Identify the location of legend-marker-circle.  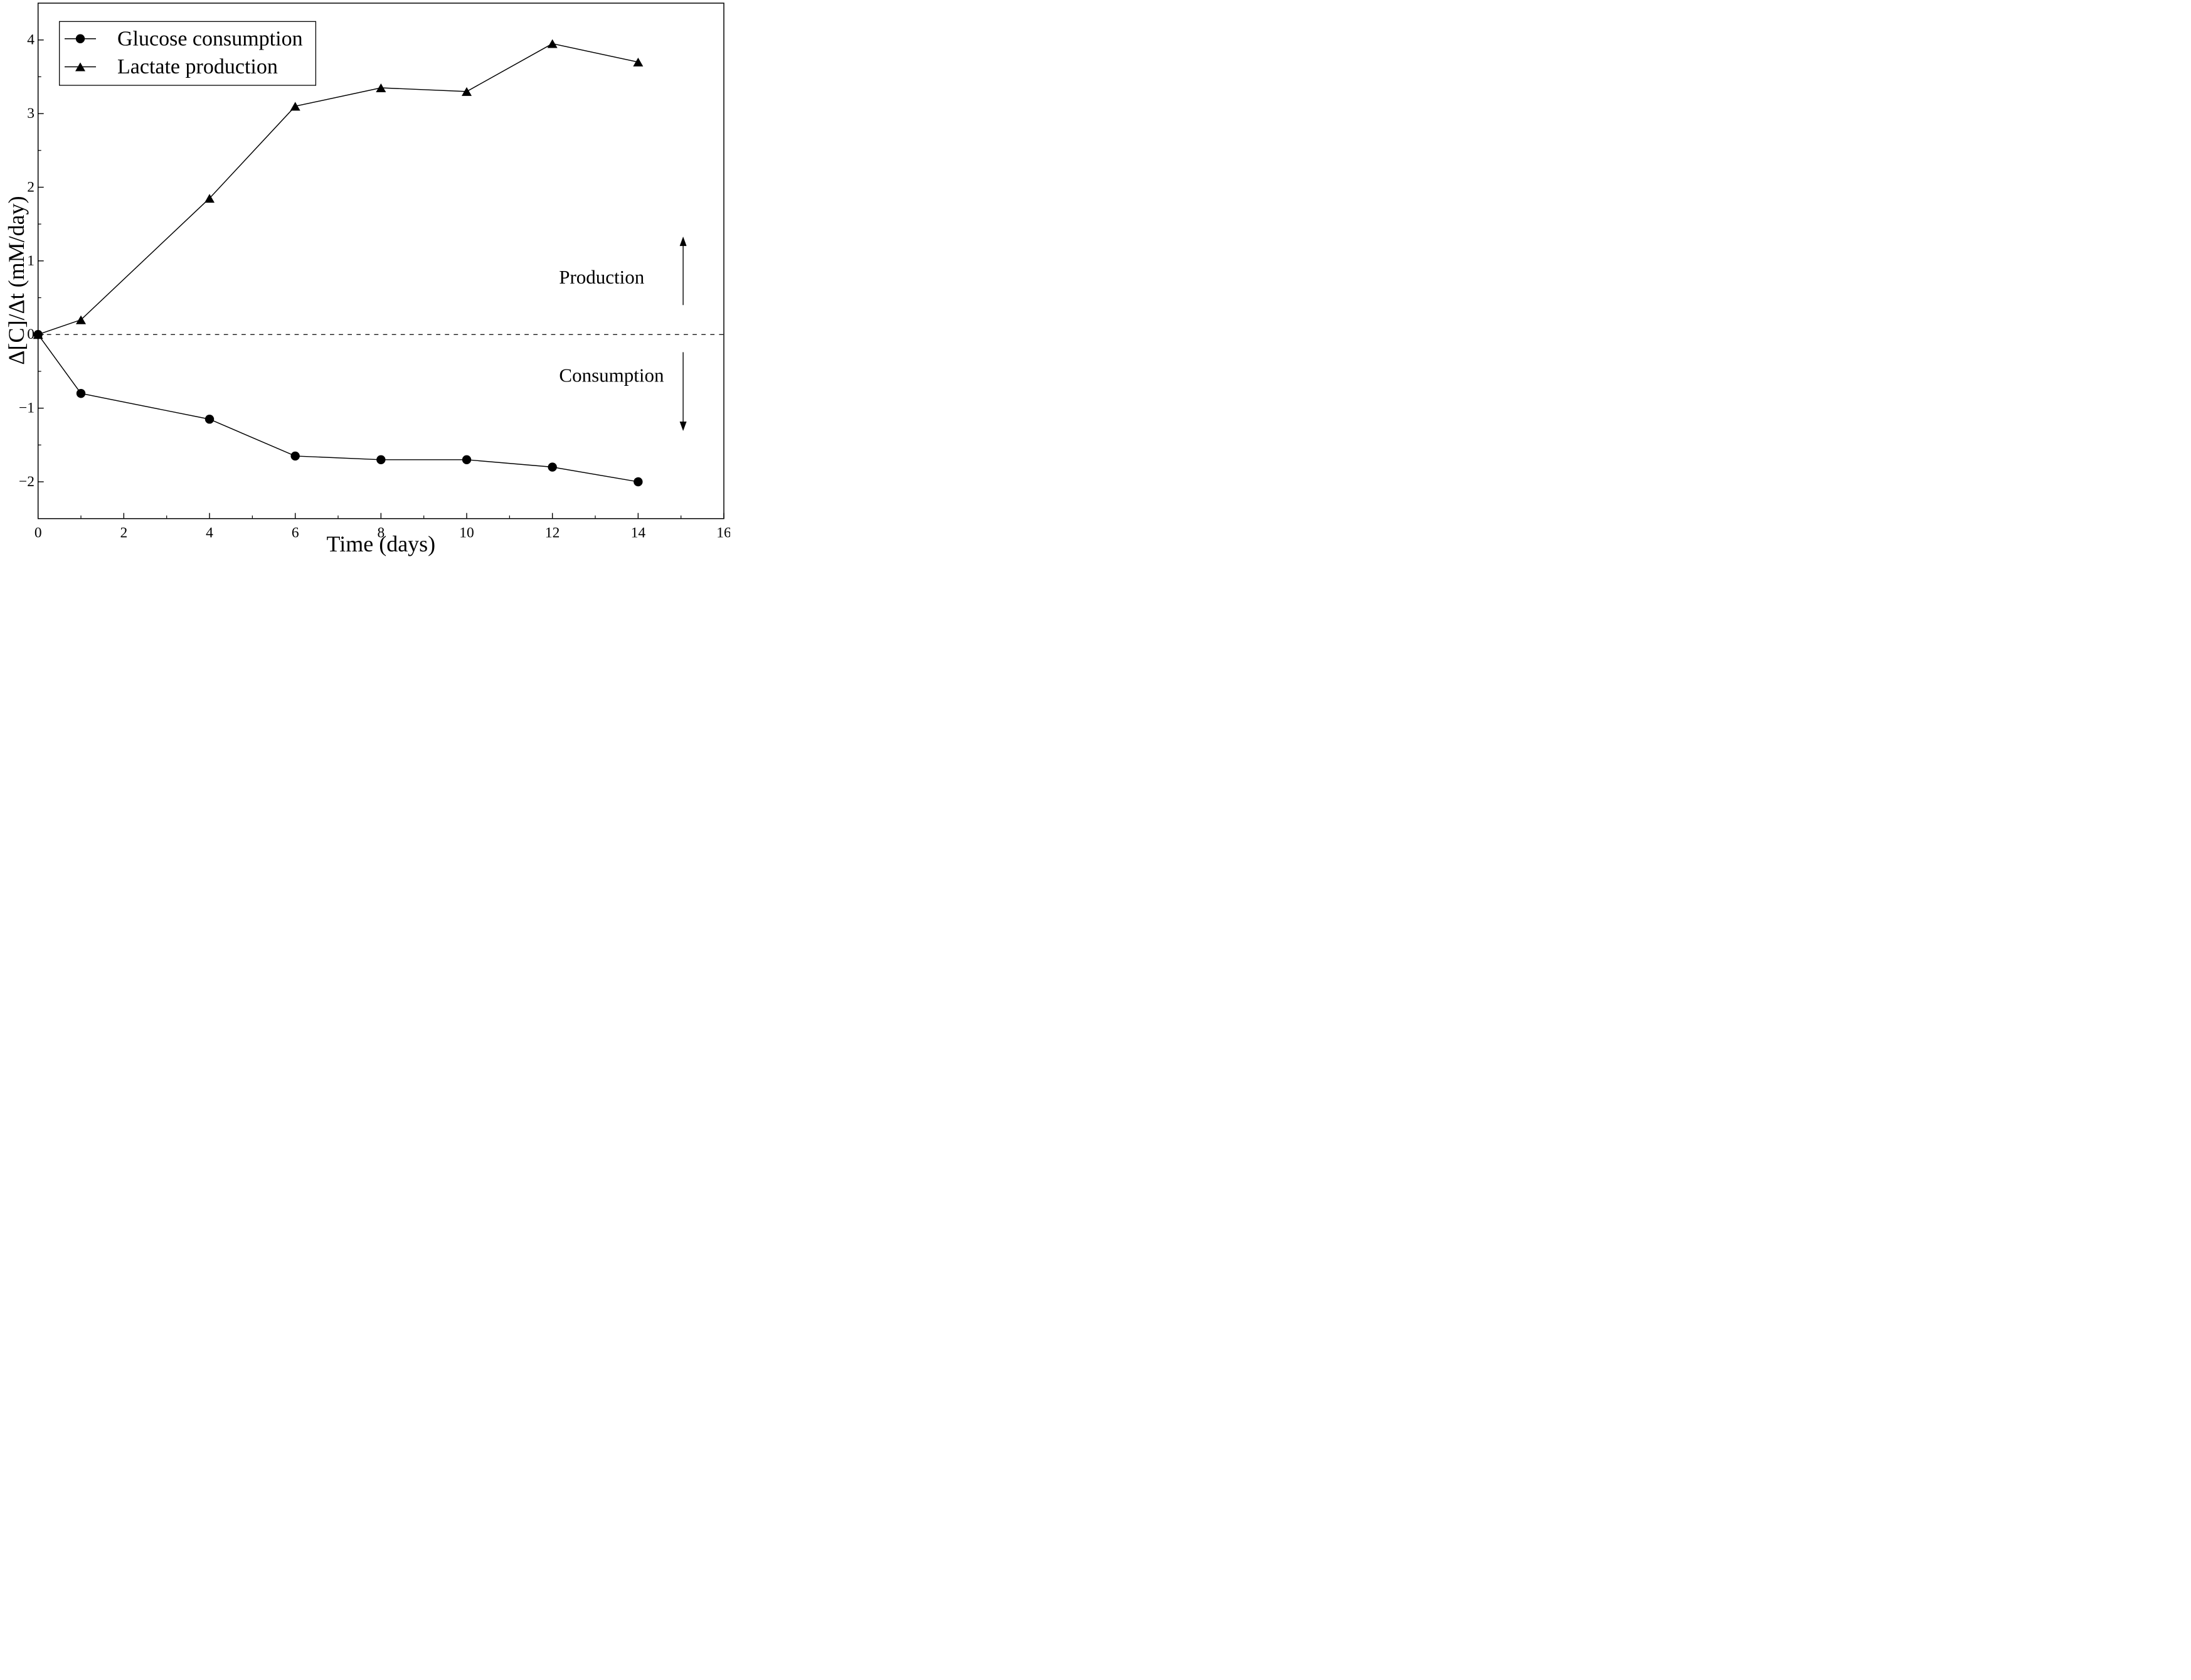
(80, 38).